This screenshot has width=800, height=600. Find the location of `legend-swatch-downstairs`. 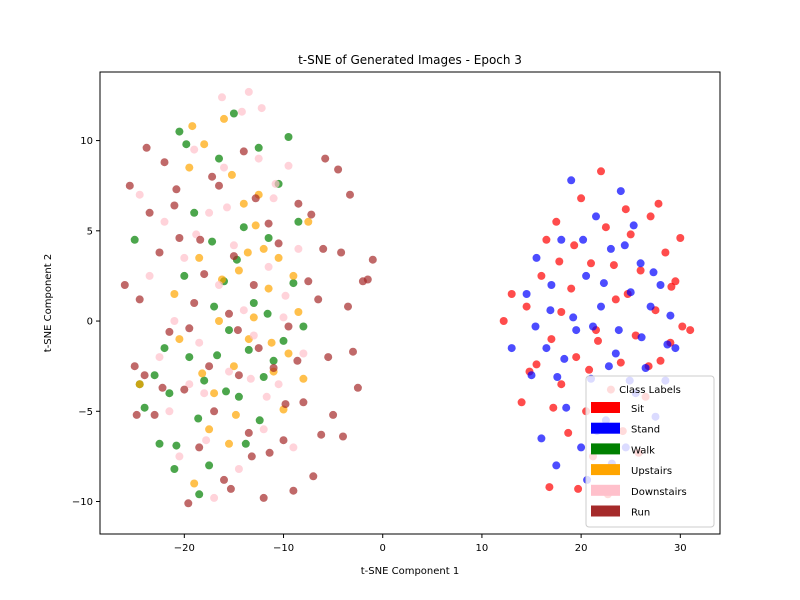

legend-swatch-downstairs is located at coordinates (605, 490).